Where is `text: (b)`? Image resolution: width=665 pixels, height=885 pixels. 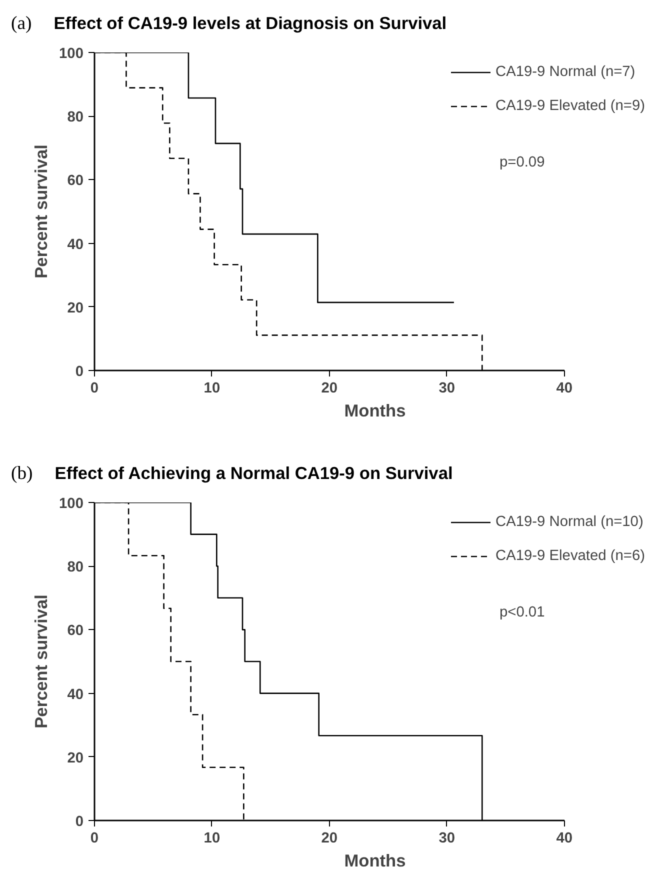 text: (b) is located at coordinates (22, 473).